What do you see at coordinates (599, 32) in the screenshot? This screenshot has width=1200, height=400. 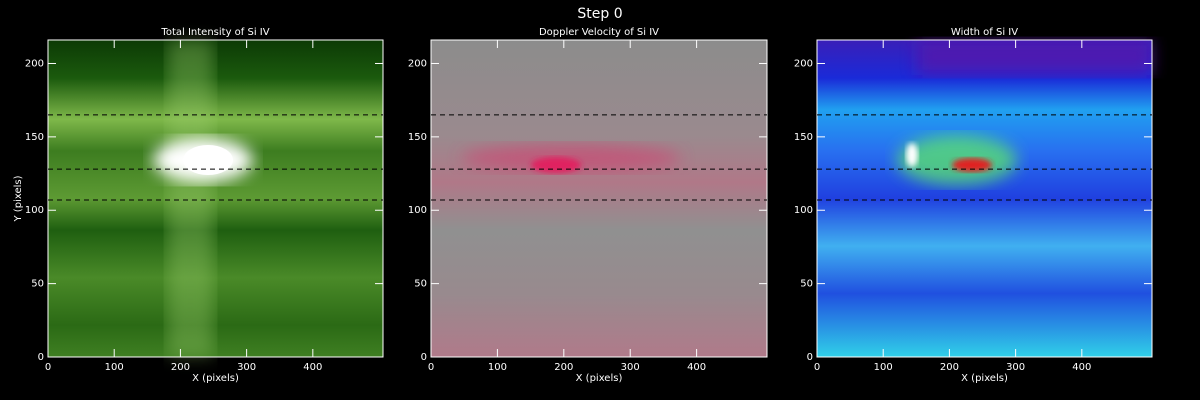 I see `panel-title: Doppler Velocity of Si IV` at bounding box center [599, 32].